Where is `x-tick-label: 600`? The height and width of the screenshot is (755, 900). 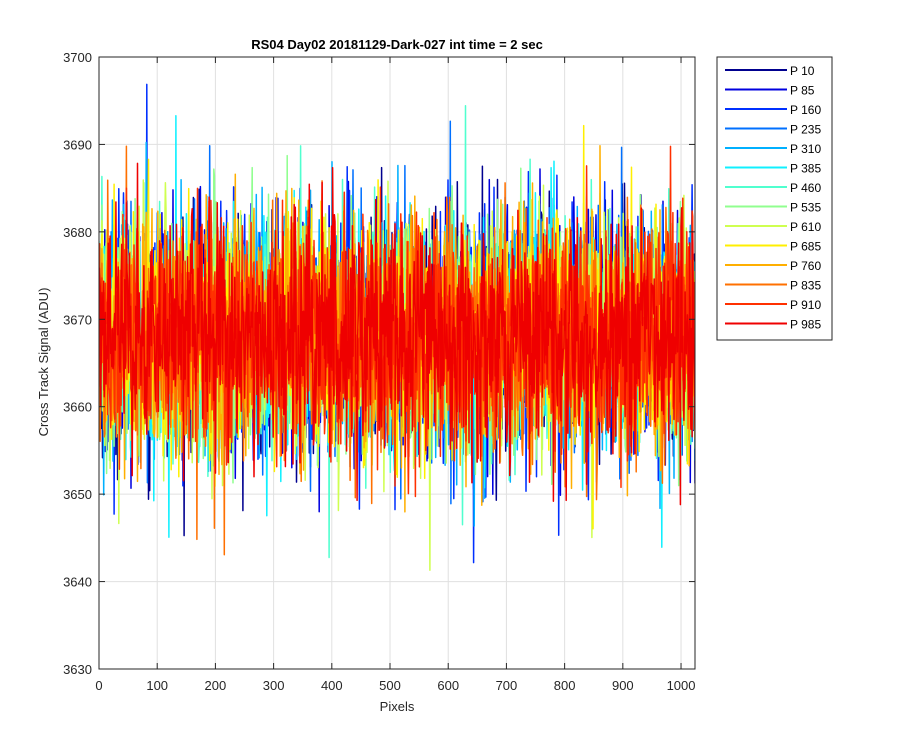 x-tick-label: 600 is located at coordinates (448, 685).